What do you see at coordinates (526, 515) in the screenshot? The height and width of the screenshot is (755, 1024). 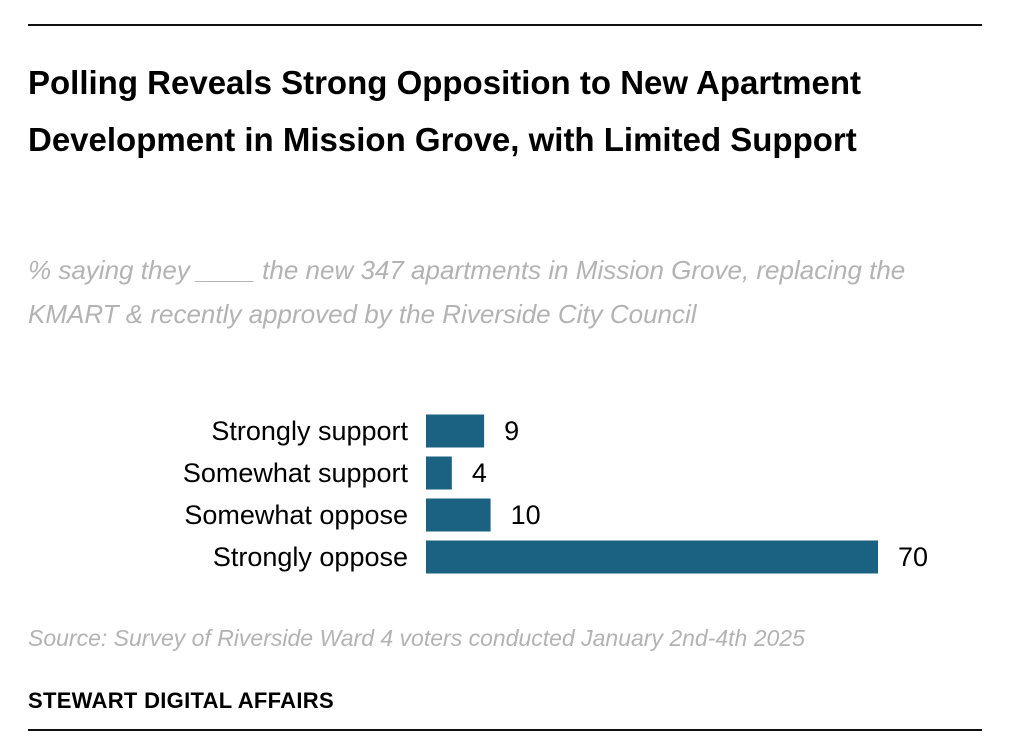 I see `value-label: 10` at bounding box center [526, 515].